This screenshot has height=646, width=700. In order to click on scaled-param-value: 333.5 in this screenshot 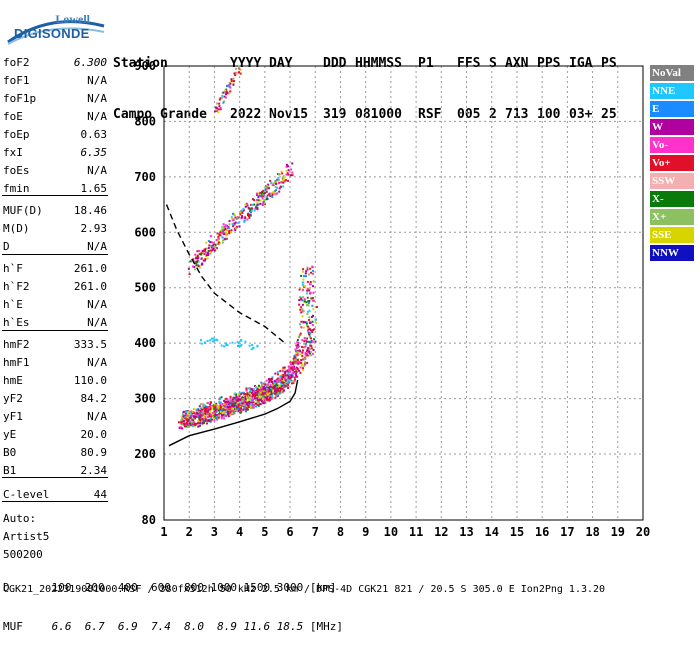, I will do `click(90, 344)`.